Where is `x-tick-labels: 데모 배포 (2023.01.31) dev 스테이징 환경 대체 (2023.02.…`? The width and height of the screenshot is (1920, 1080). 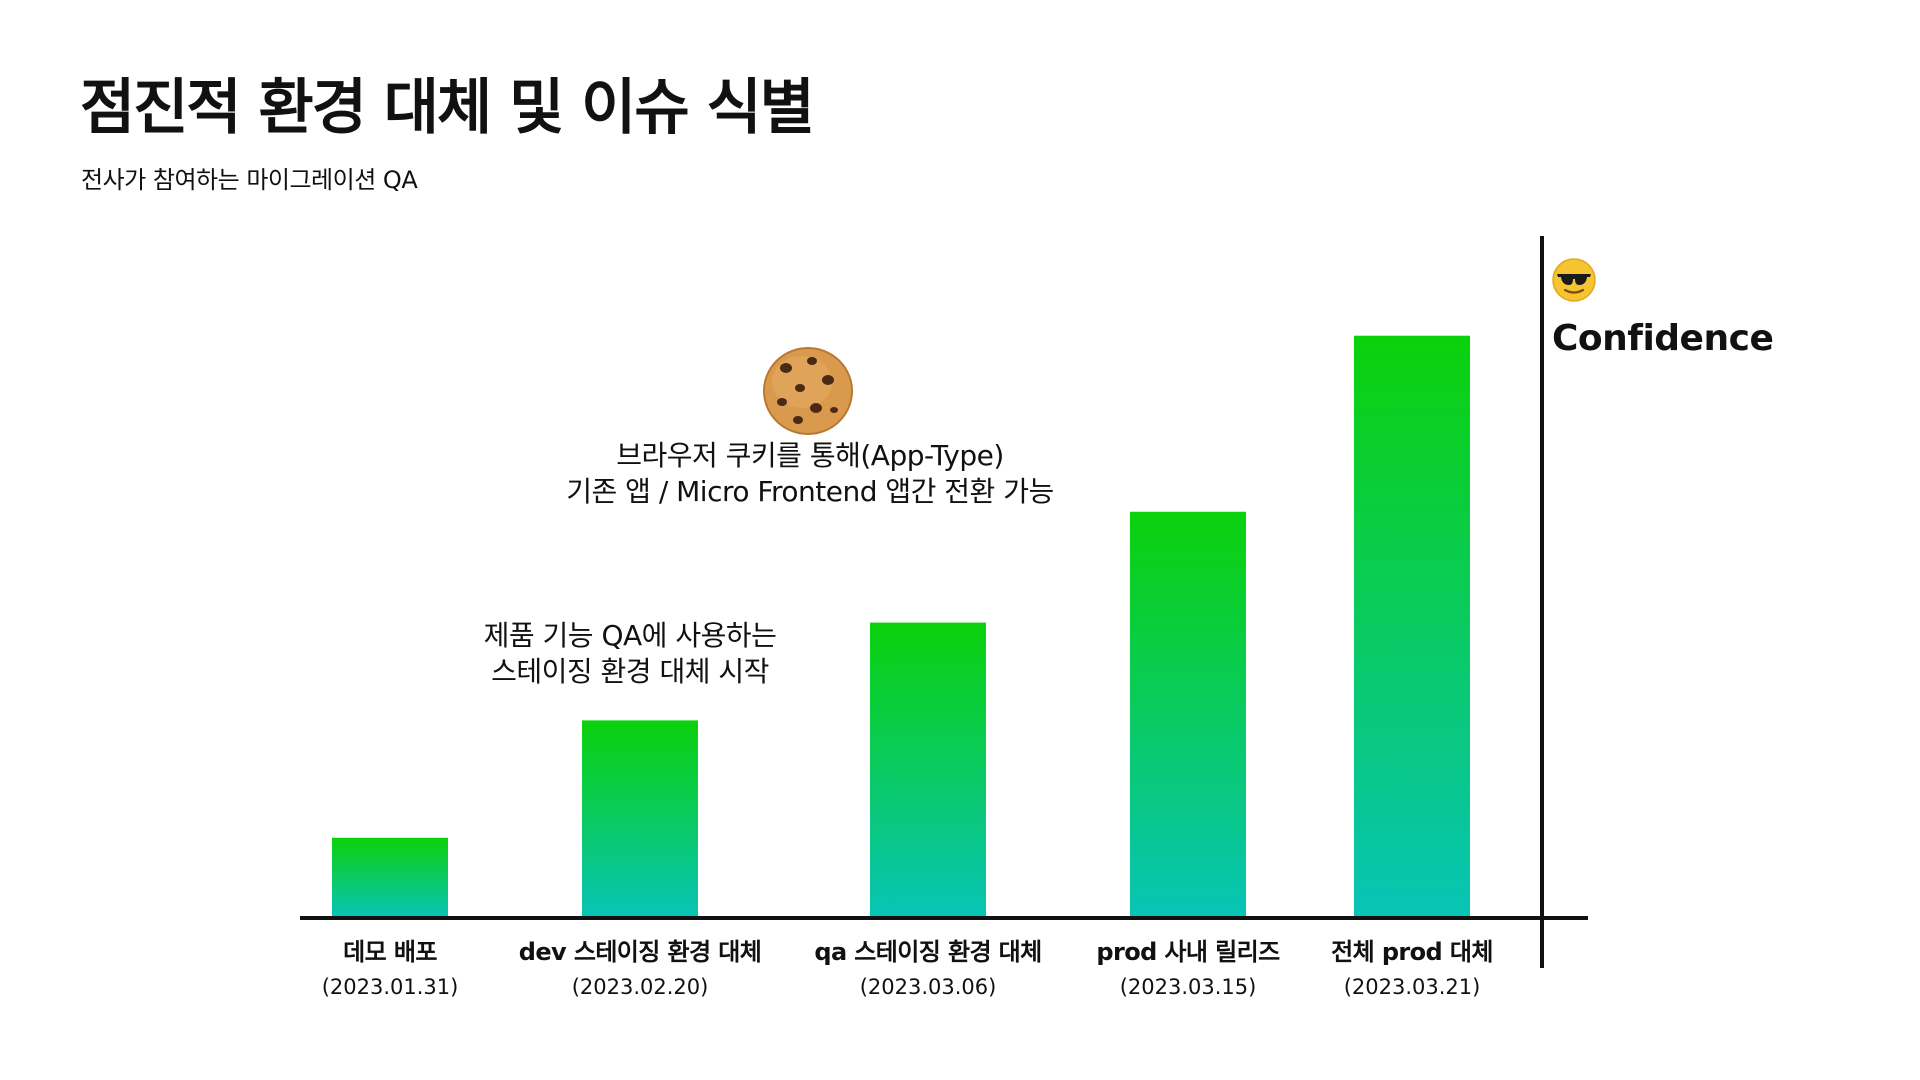 x-tick-labels: 데모 배포 (2023.01.31) dev 스테이징 환경 대체 (2023.02.… is located at coordinates (908, 968).